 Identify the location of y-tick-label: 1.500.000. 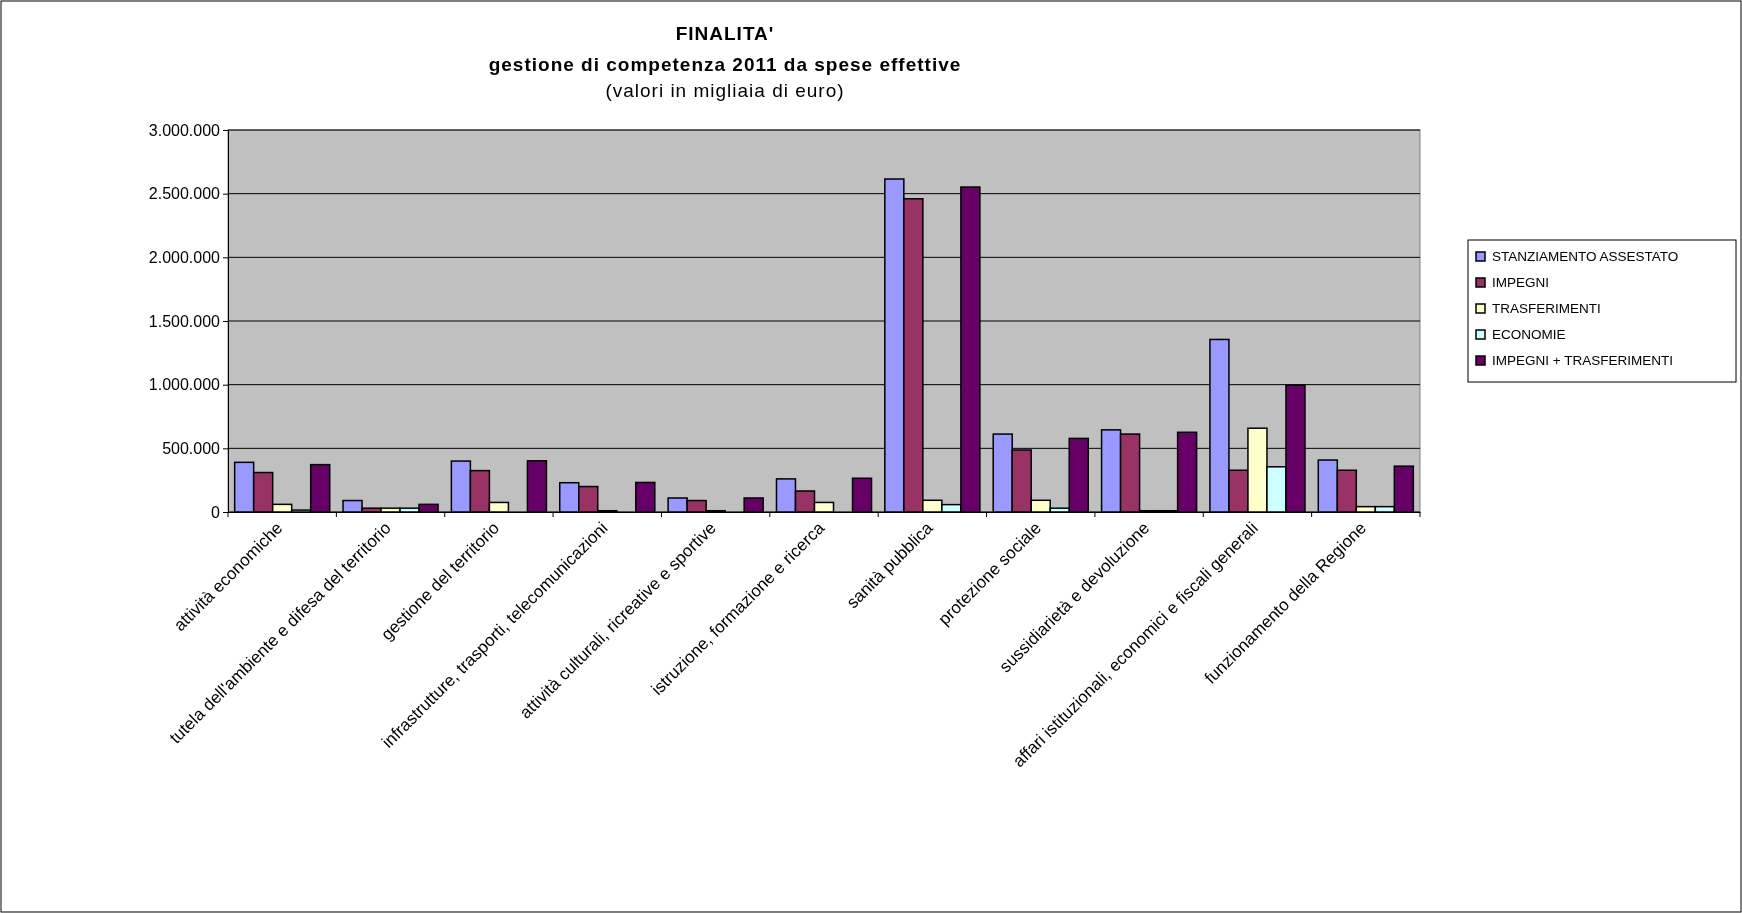
(184, 321).